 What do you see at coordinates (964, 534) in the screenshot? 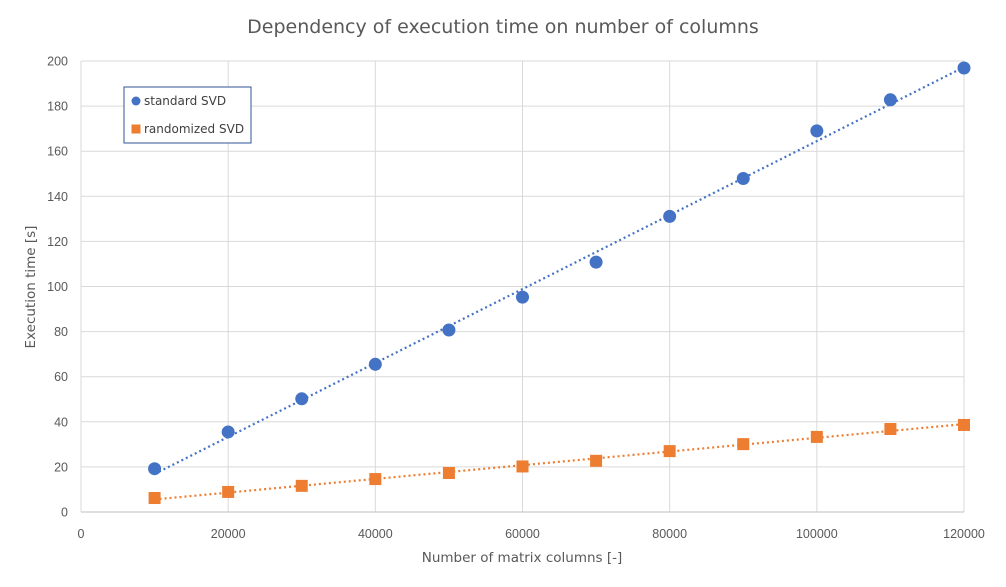
I see `x-tick-label: 120000` at bounding box center [964, 534].